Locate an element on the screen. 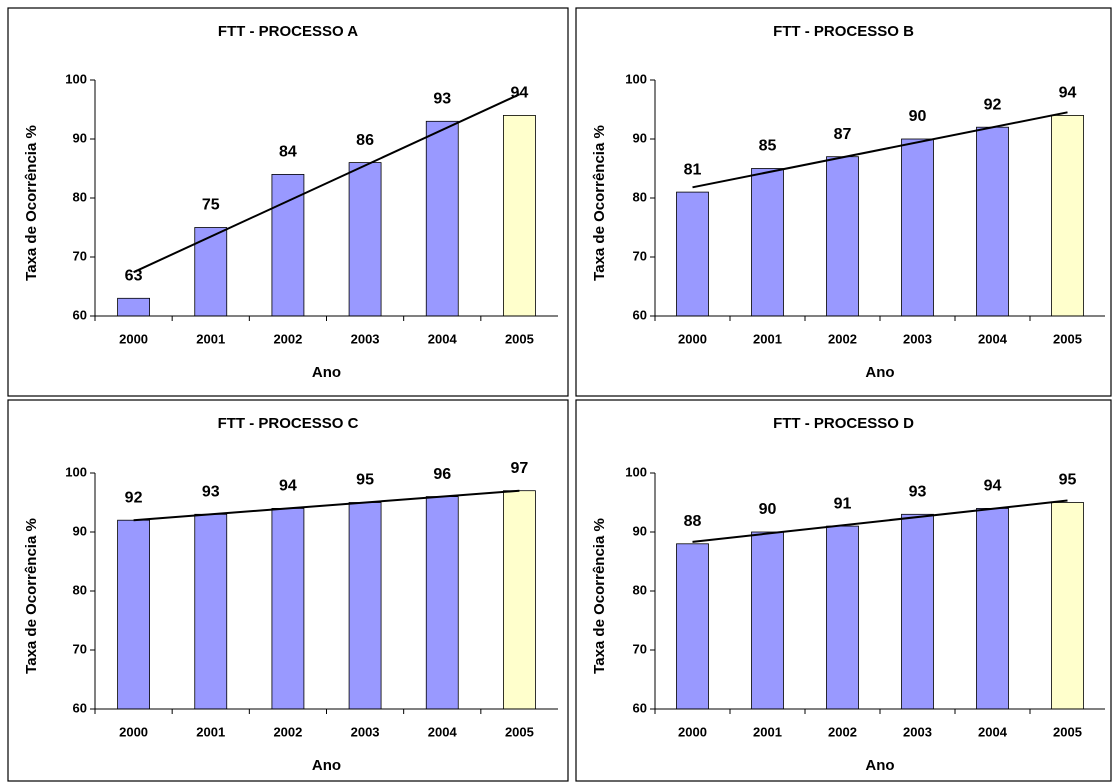 The height and width of the screenshot is (782, 1113). data-label: 86 is located at coordinates (365, 140).